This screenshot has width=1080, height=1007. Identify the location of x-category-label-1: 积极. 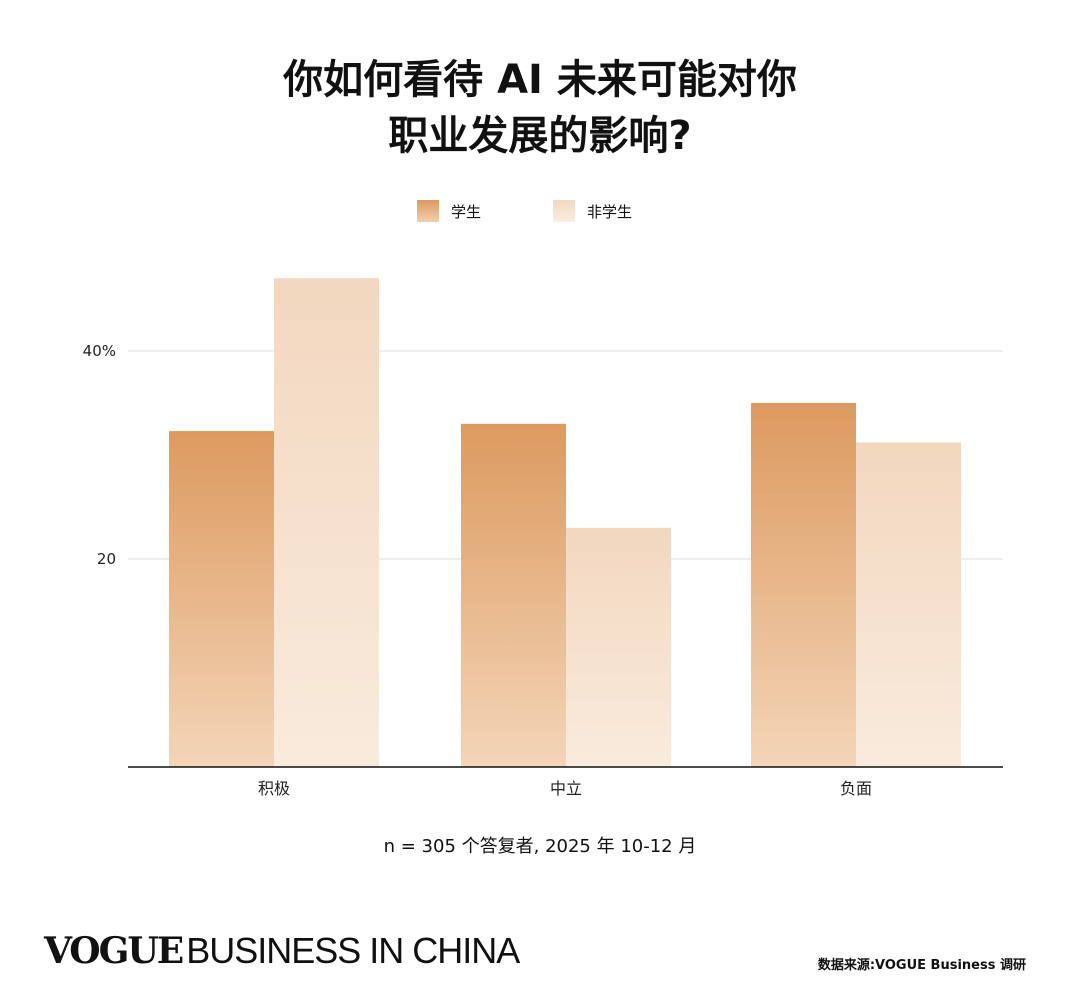
(274, 788).